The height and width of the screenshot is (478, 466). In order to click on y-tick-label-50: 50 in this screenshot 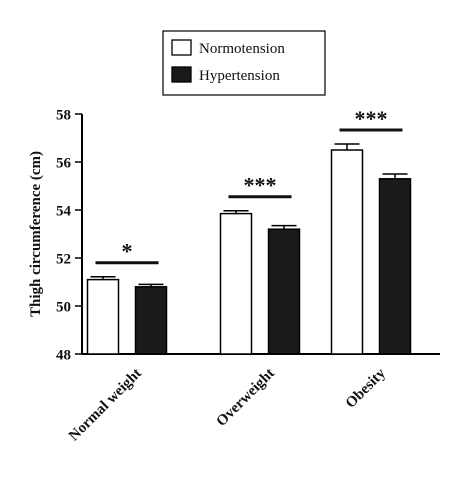, I will do `click(63, 308)`.